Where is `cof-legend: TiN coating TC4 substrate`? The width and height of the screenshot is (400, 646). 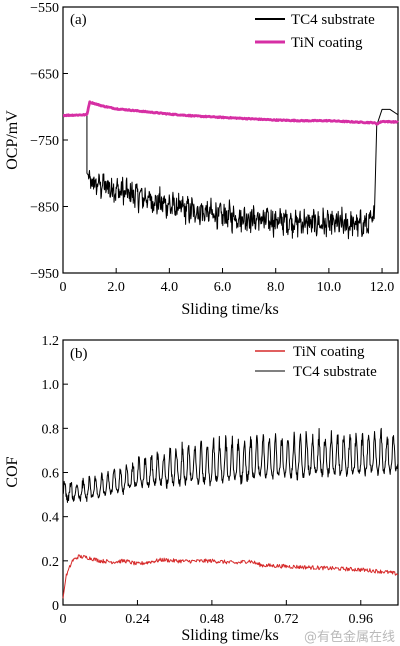
cof-legend: TiN coating TC4 substrate is located at coordinates (316, 362).